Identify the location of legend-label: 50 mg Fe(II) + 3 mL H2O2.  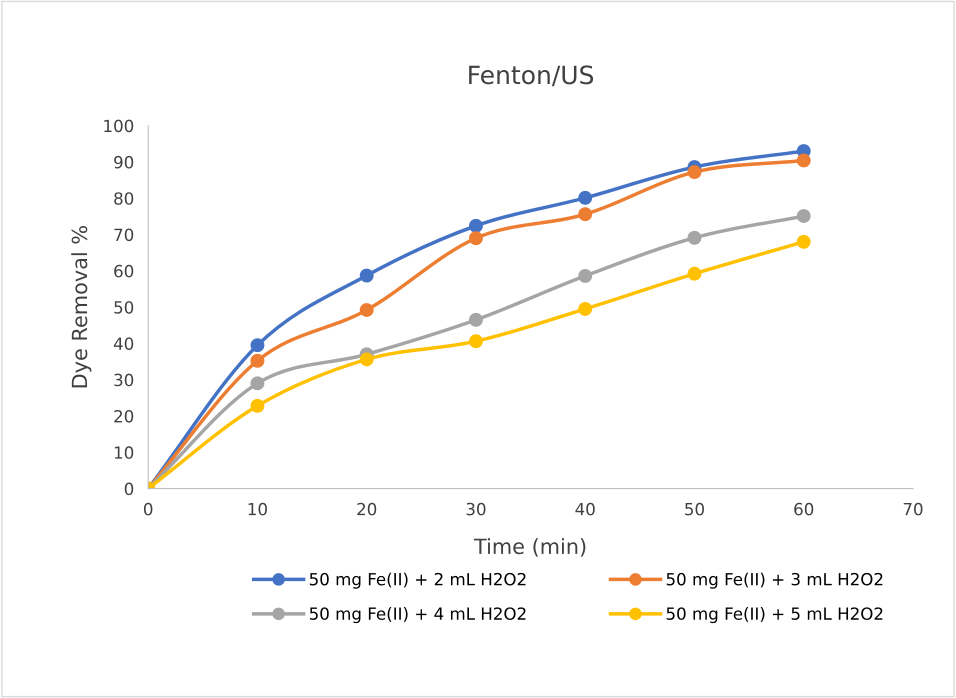
(774, 580).